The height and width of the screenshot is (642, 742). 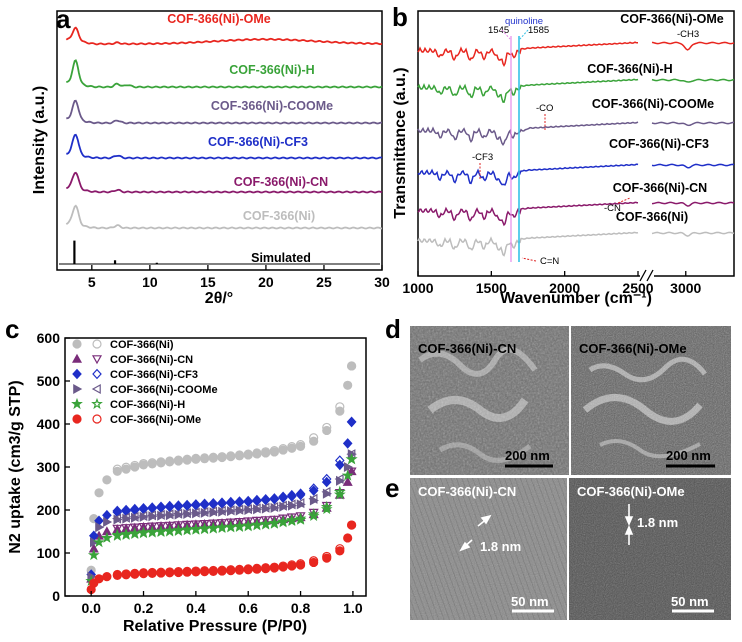 I want to click on panel-c-points, so click(x=221, y=478).